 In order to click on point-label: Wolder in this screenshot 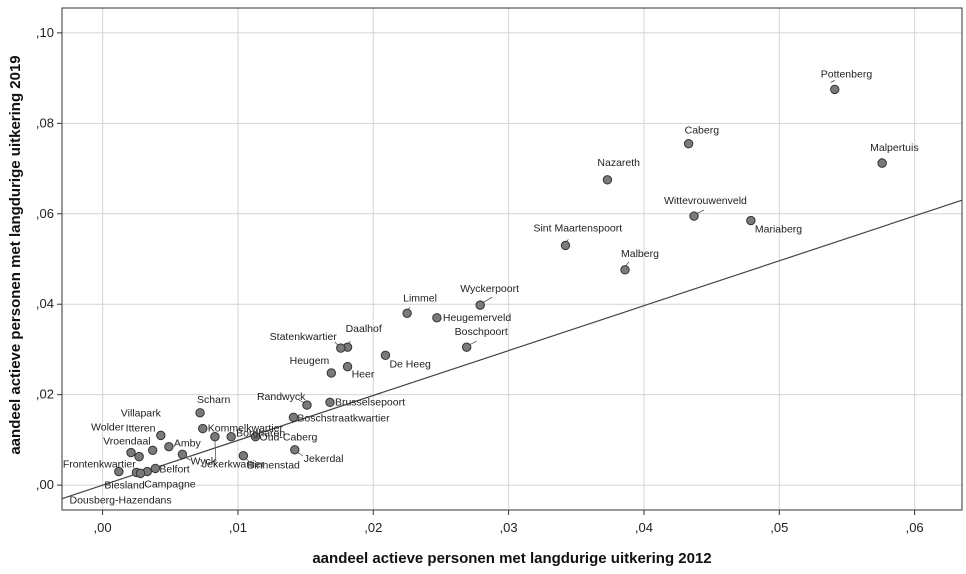, I will do `click(108, 428)`.